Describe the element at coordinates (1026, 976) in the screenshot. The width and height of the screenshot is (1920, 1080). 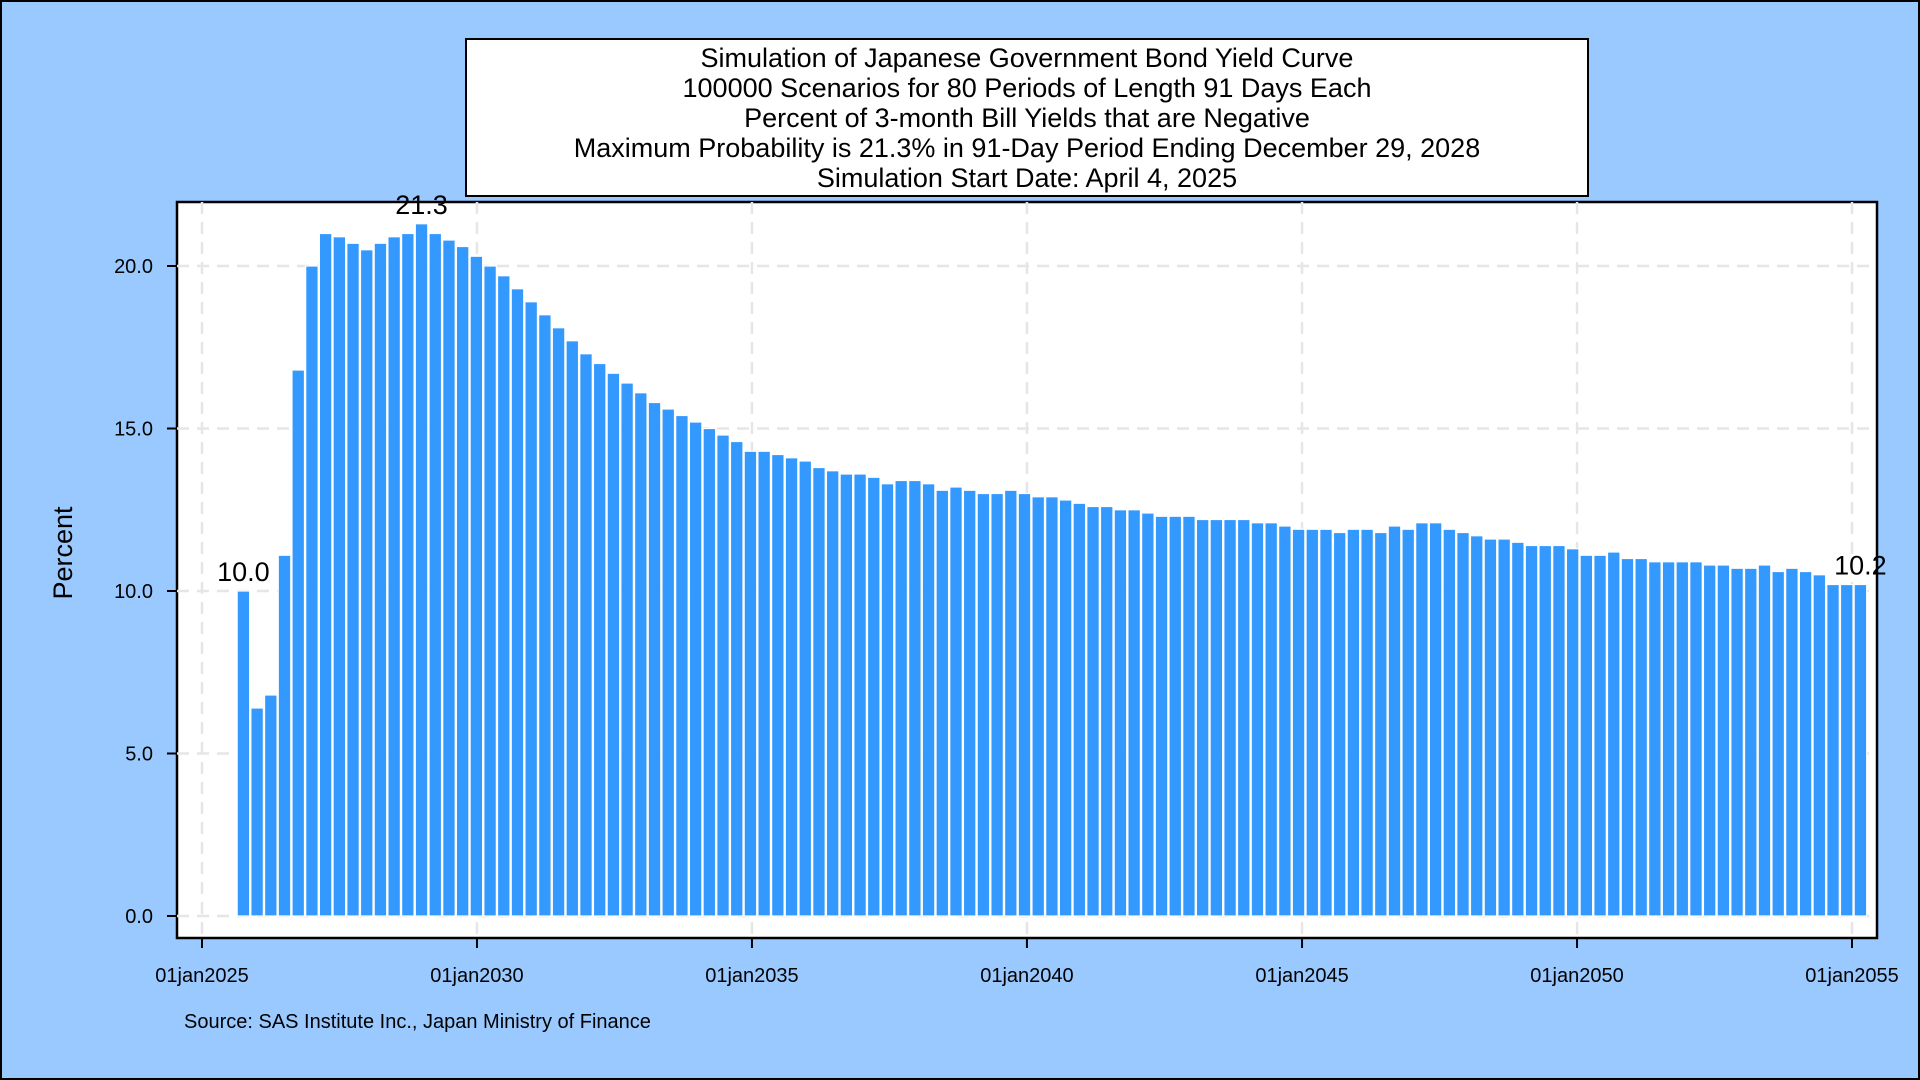
I see `x-tick-label: 01jan2040` at that location.